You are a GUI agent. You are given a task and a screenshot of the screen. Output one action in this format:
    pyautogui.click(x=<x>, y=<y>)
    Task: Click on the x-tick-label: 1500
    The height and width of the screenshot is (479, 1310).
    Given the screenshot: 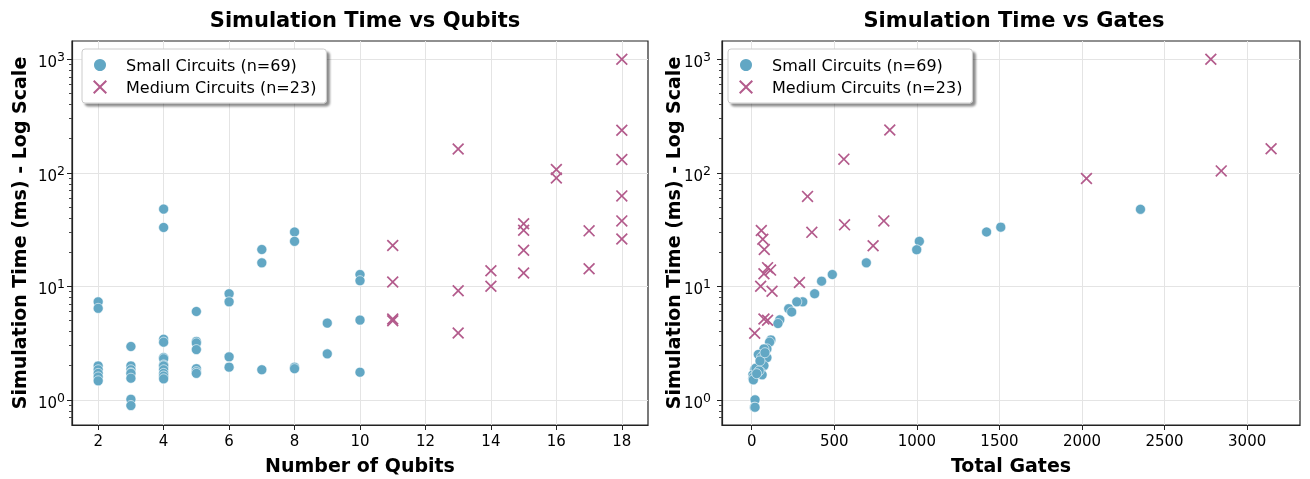 What is the action you would take?
    pyautogui.click(x=999, y=440)
    